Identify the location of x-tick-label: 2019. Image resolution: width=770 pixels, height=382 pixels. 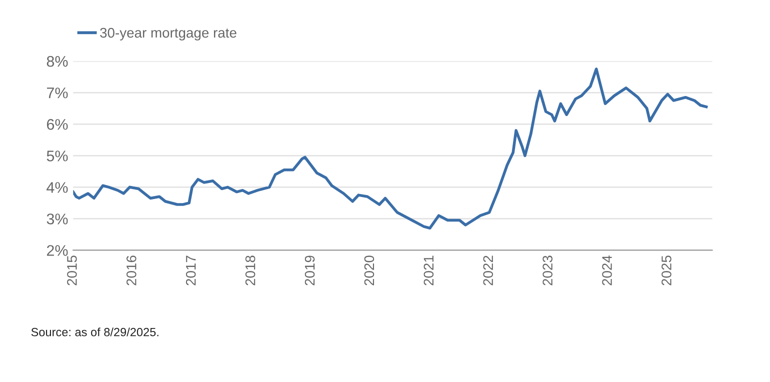
(309, 271).